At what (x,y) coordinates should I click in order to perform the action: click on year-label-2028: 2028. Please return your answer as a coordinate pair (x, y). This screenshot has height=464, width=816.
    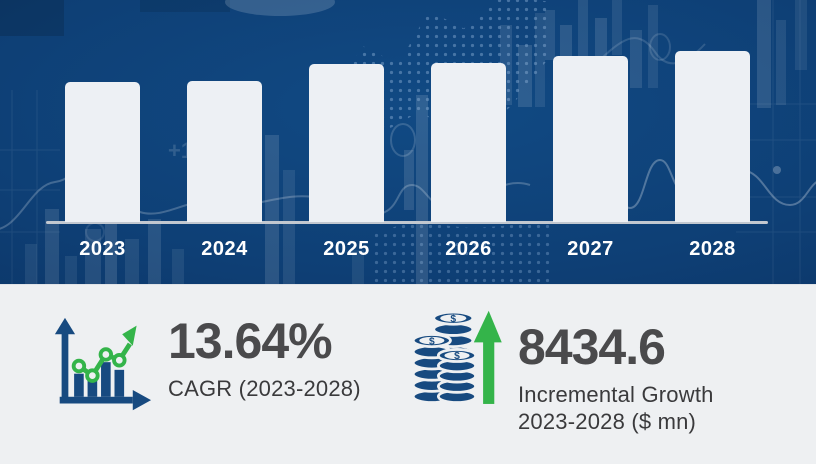
    Looking at the image, I should click on (712, 249).